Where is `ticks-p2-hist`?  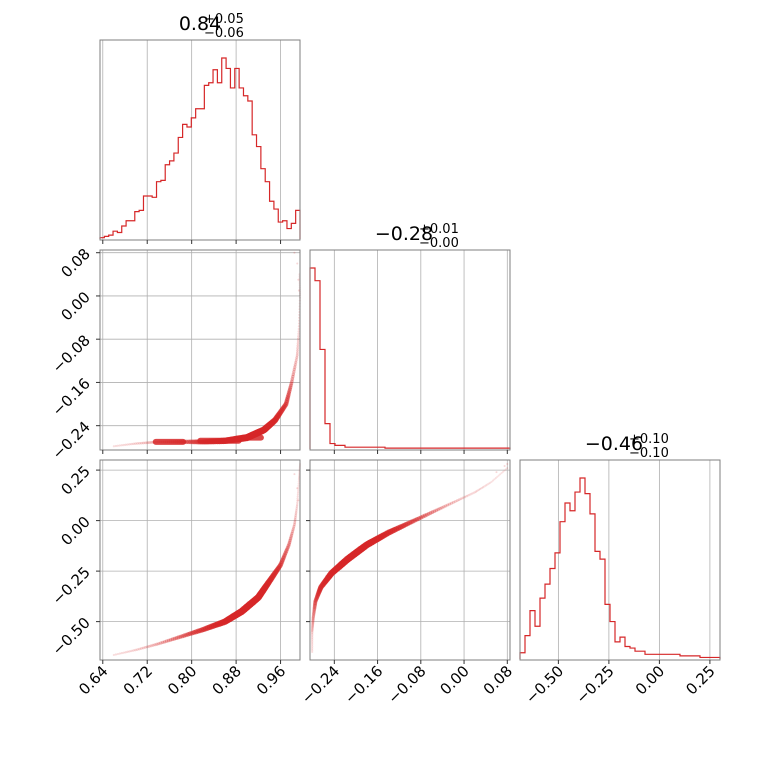 ticks-p2-hist is located at coordinates (420, 452).